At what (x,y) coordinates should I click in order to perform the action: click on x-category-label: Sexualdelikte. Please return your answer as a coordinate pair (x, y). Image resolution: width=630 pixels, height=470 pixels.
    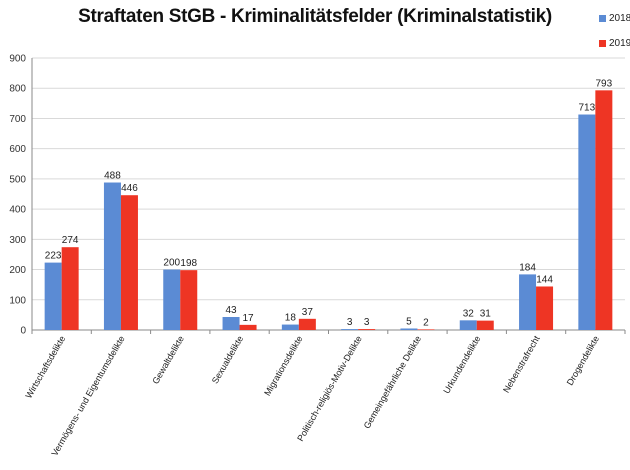
    Looking at the image, I should click on (227, 359).